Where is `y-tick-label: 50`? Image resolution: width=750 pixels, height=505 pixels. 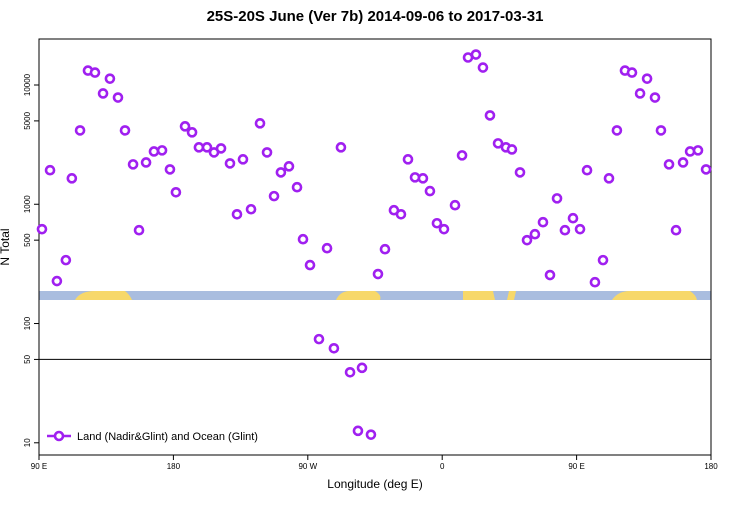
y-tick-label: 50 is located at coordinates (27, 358).